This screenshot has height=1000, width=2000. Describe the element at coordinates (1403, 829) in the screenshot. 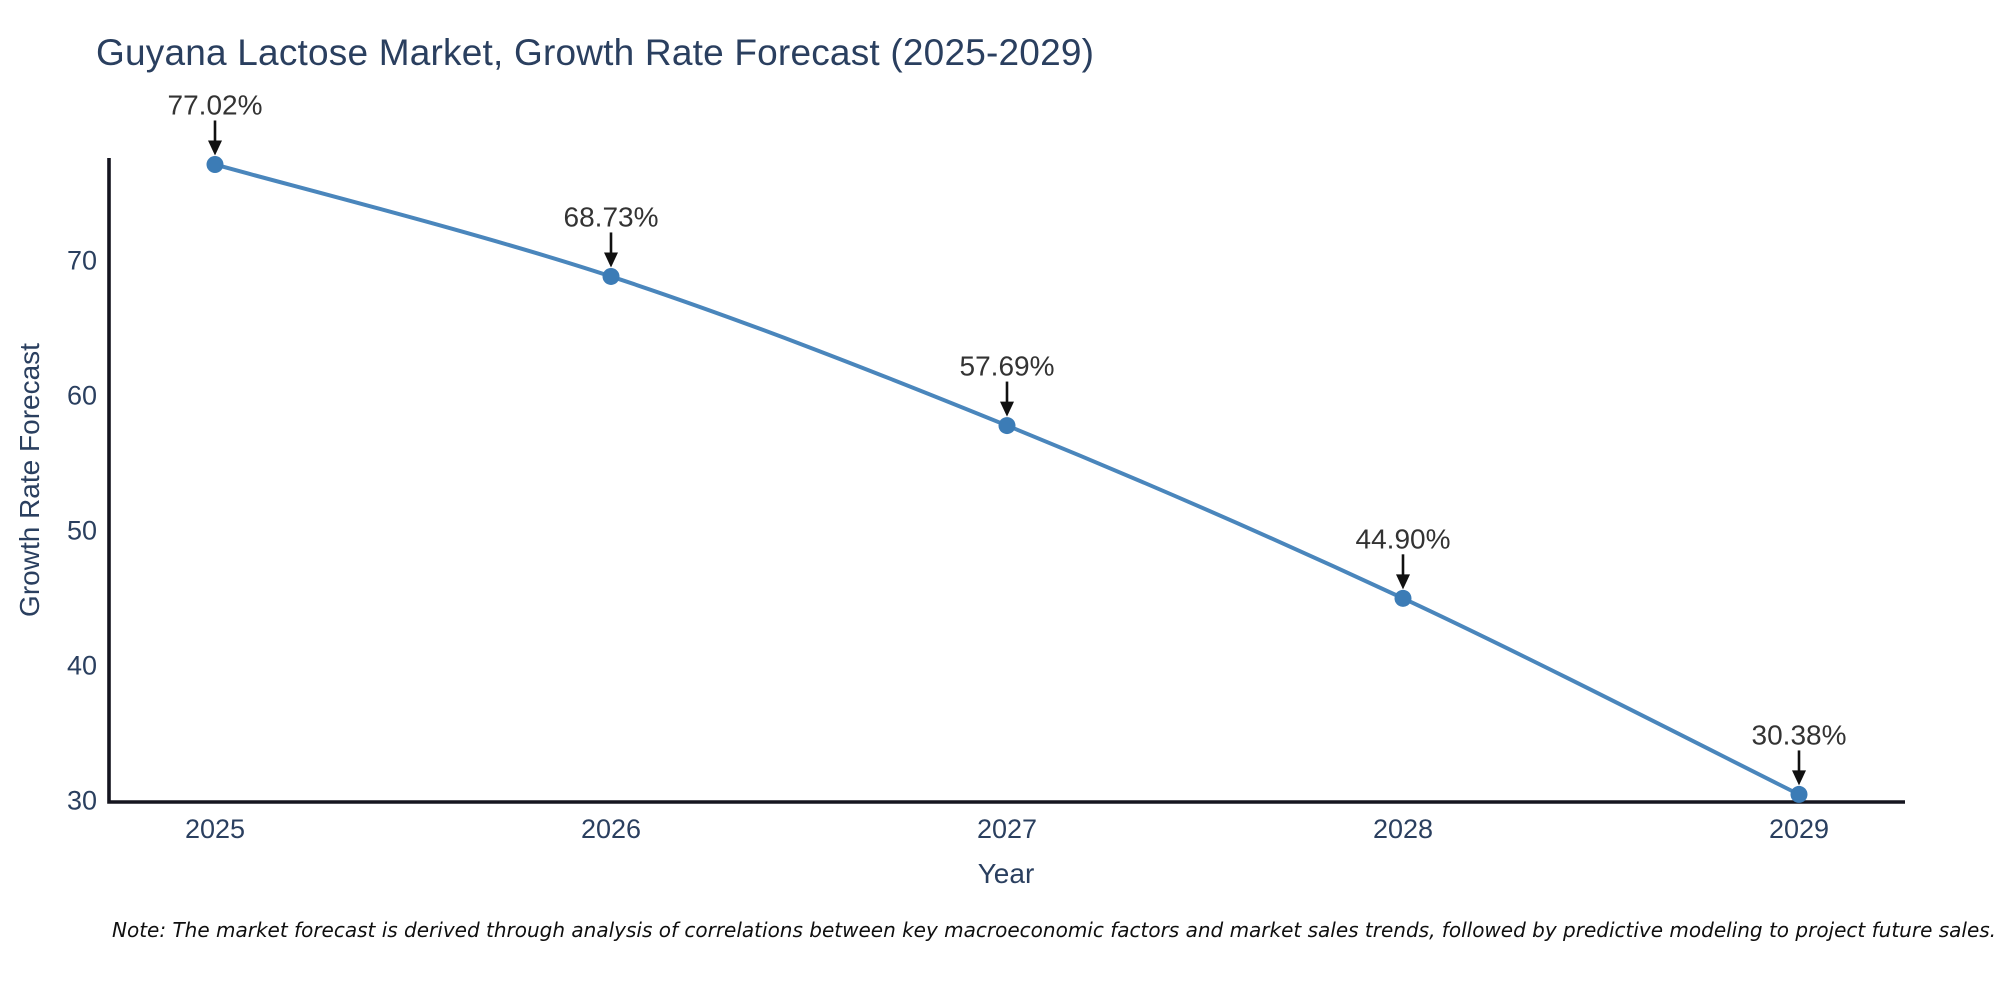

I see `x-tick-label: 2028` at that location.